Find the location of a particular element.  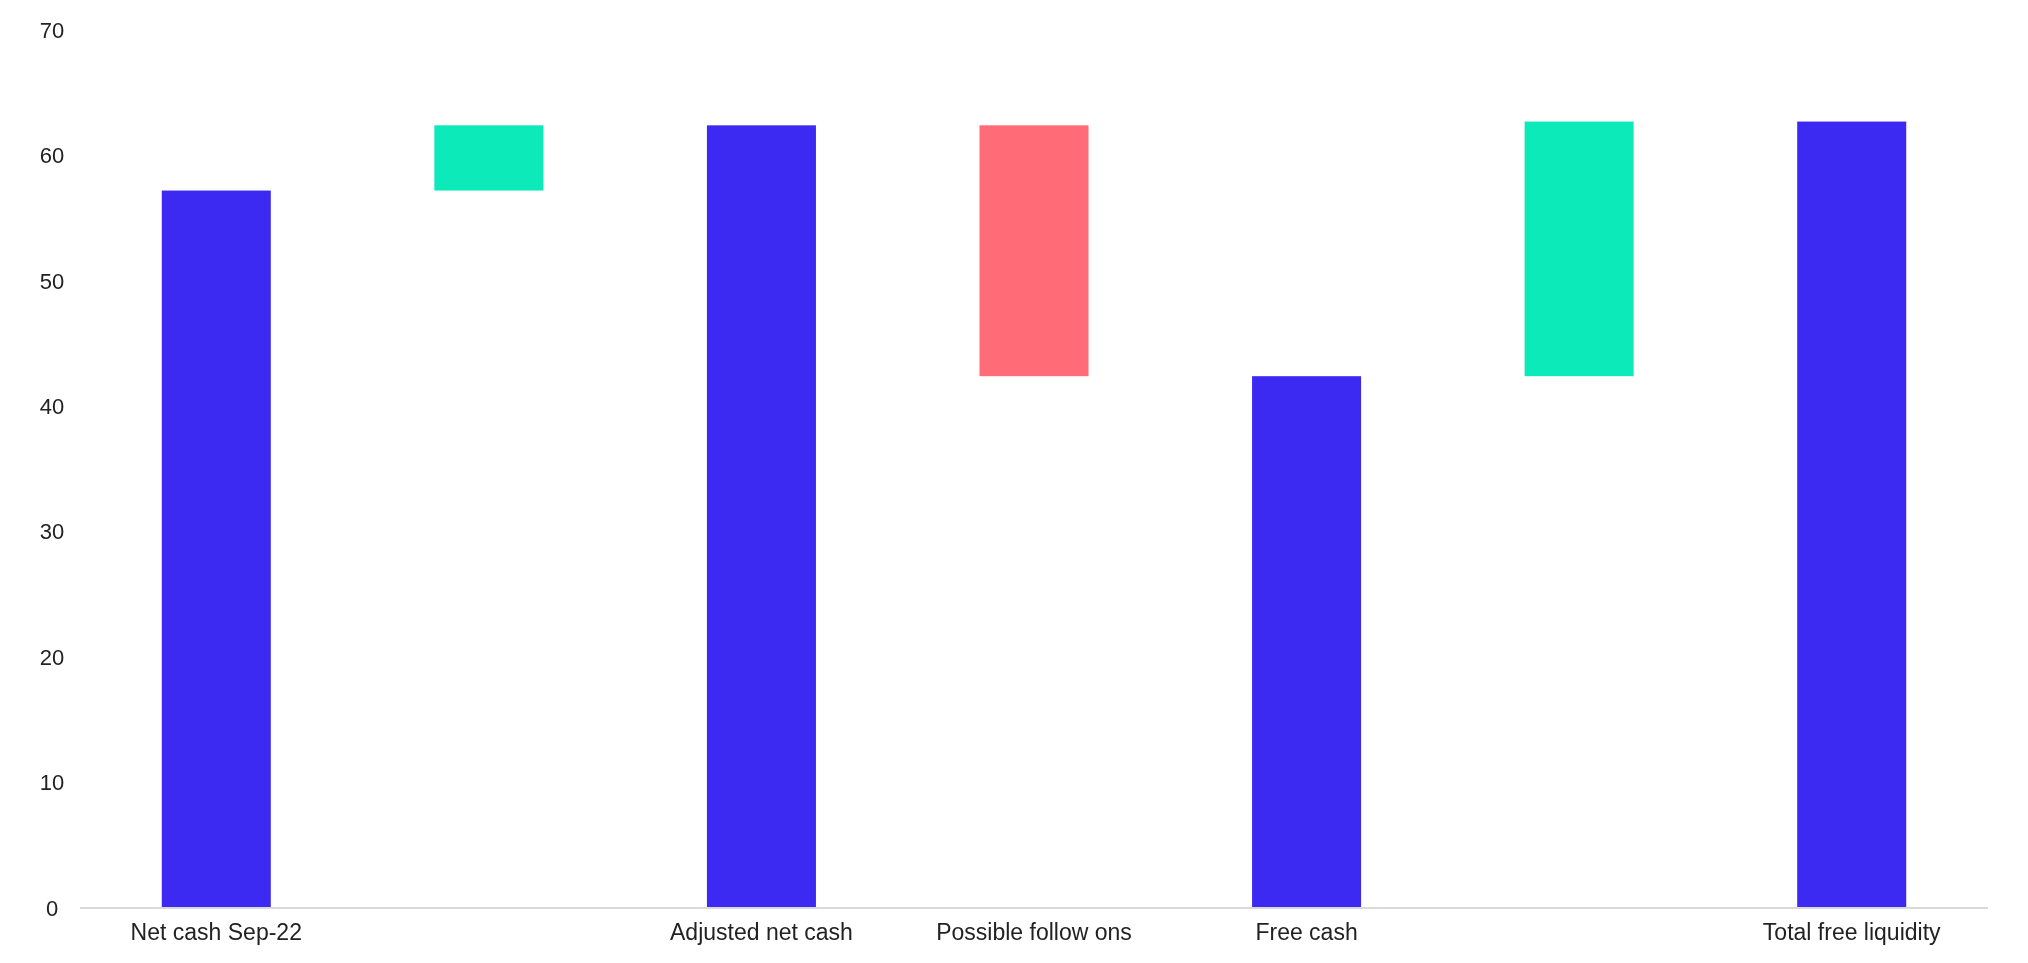

x-tick-label: Free cash is located at coordinates (1306, 932).